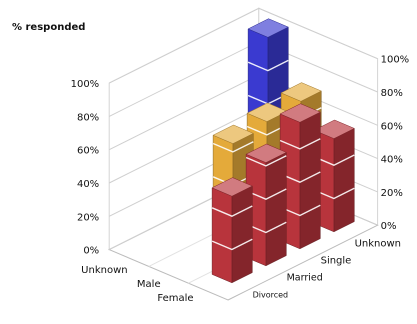 Image resolution: width=417 pixels, height=324 pixels. I want to click on x-category-label: Unknown, so click(104, 270).